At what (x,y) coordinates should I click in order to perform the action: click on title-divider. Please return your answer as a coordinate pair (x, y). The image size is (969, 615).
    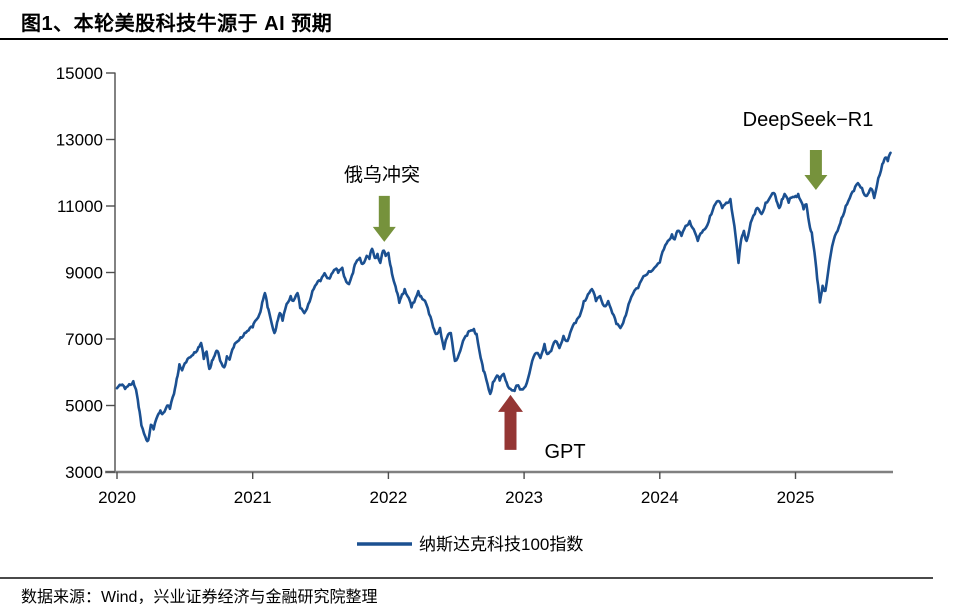
    Looking at the image, I should click on (474, 39).